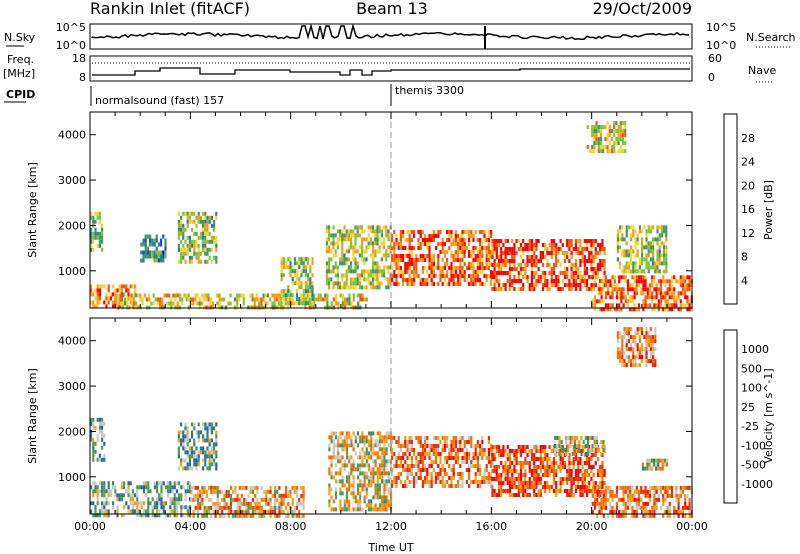  Describe the element at coordinates (692, 526) in the screenshot. I see `x-tick-label: 00:00` at that location.